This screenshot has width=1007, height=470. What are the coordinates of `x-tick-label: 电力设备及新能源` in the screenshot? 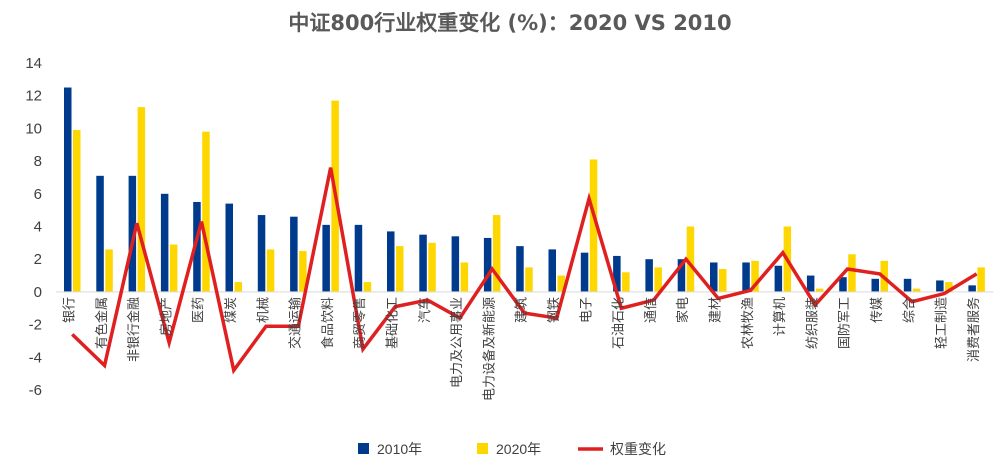 It's located at (489, 349).